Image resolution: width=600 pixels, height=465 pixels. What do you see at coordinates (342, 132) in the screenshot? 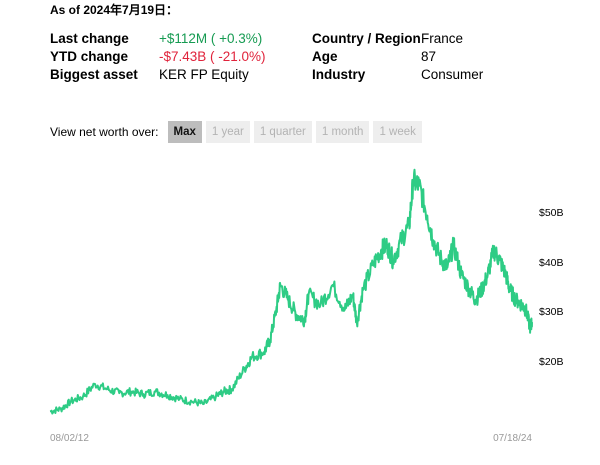
I see `range-1-month-button: 1 month` at bounding box center [342, 132].